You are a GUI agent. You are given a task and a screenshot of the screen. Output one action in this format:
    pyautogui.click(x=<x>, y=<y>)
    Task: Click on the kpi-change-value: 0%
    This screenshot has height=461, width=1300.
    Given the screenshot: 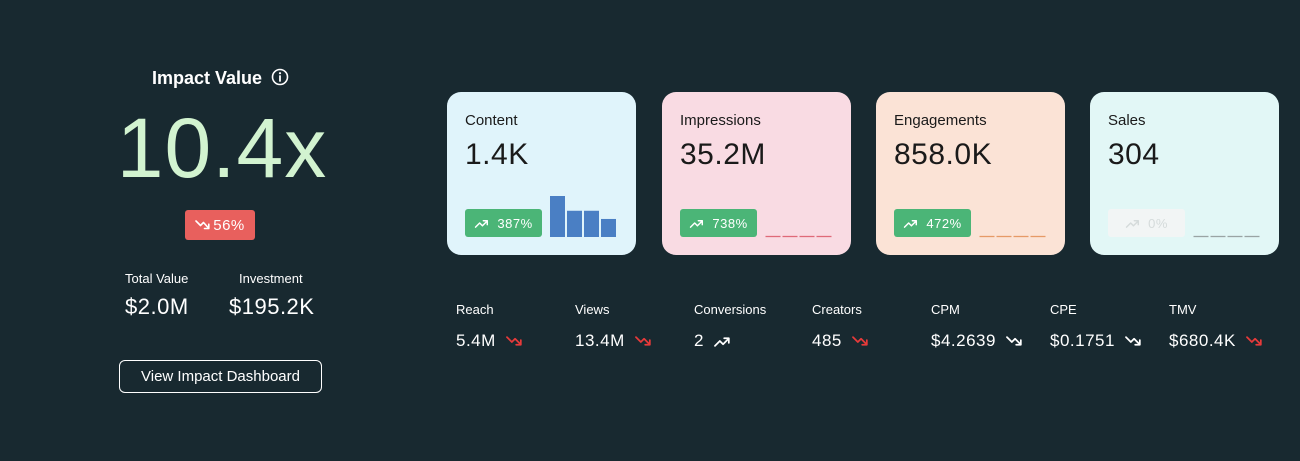 What is the action you would take?
    pyautogui.click(x=1158, y=223)
    